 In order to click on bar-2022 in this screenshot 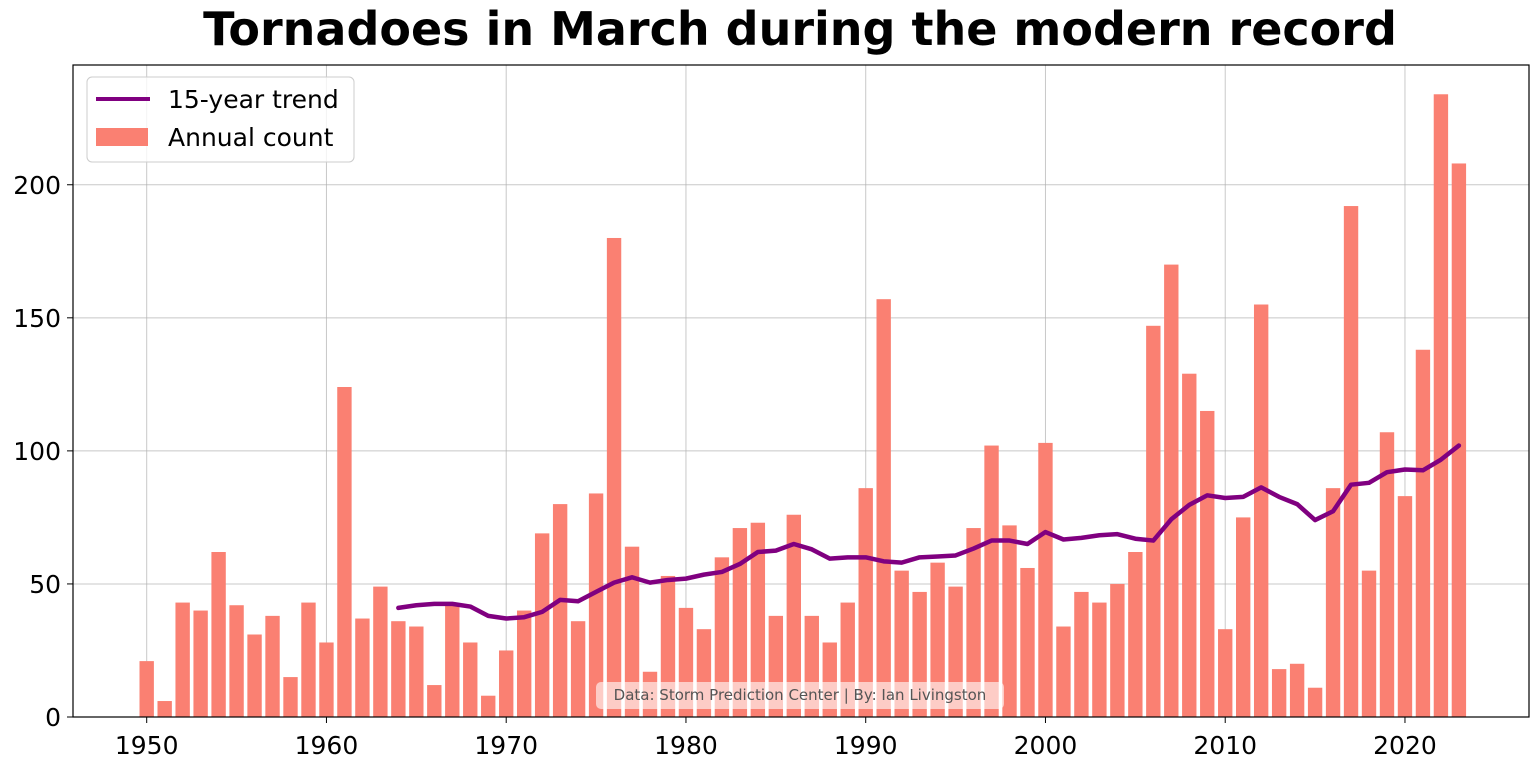, I will do `click(1441, 406)`.